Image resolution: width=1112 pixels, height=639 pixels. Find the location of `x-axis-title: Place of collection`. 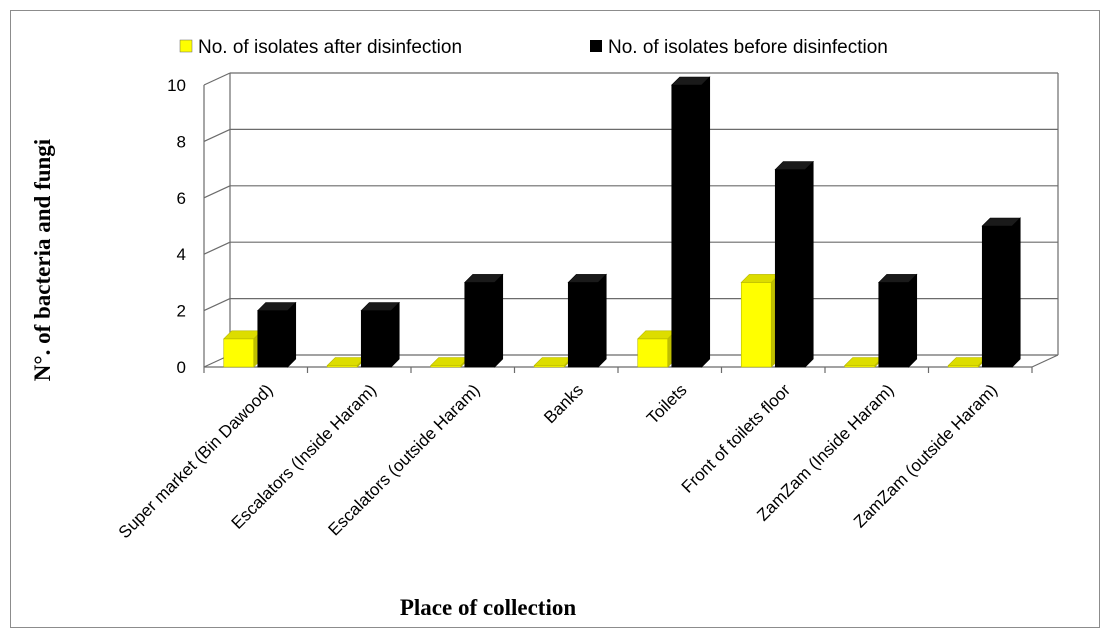

x-axis-title: Place of collection is located at coordinates (488, 607).